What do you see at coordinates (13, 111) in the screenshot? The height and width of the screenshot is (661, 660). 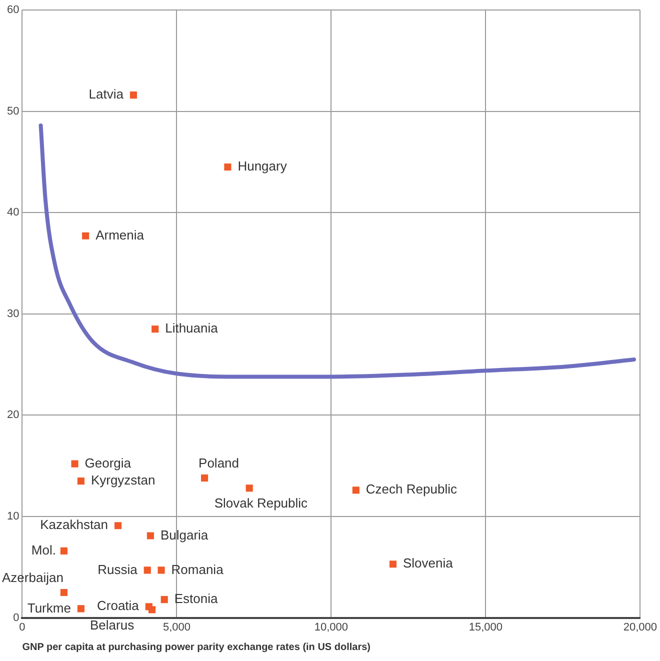 I see `y-tick-label: 50` at bounding box center [13, 111].